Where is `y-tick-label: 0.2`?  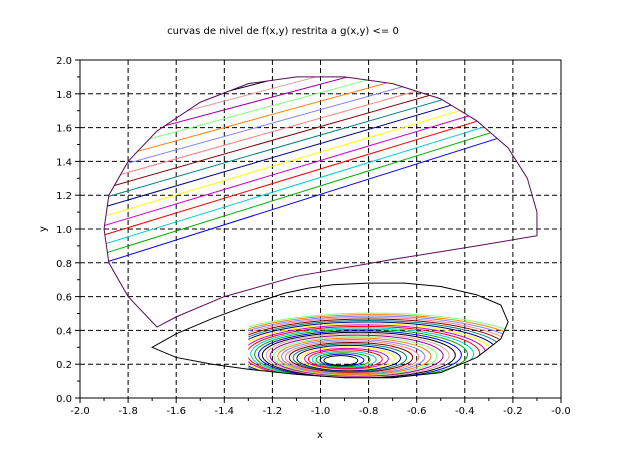
y-tick-label: 0.2 is located at coordinates (64, 365).